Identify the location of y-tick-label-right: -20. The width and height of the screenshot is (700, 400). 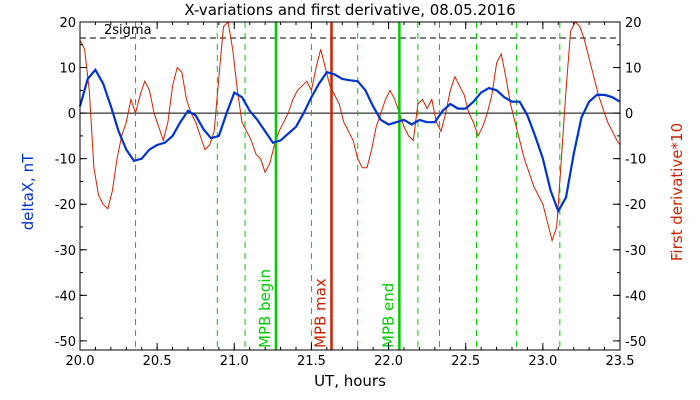
(635, 205).